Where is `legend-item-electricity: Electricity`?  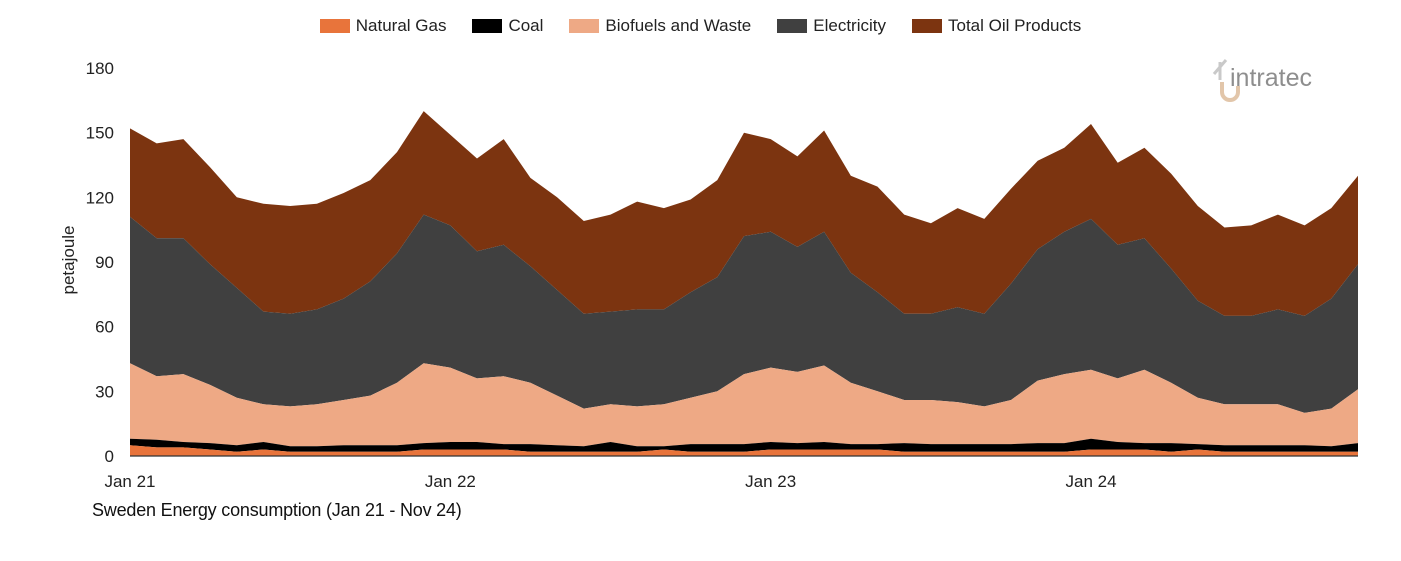
legend-item-electricity: Electricity is located at coordinates (831, 26).